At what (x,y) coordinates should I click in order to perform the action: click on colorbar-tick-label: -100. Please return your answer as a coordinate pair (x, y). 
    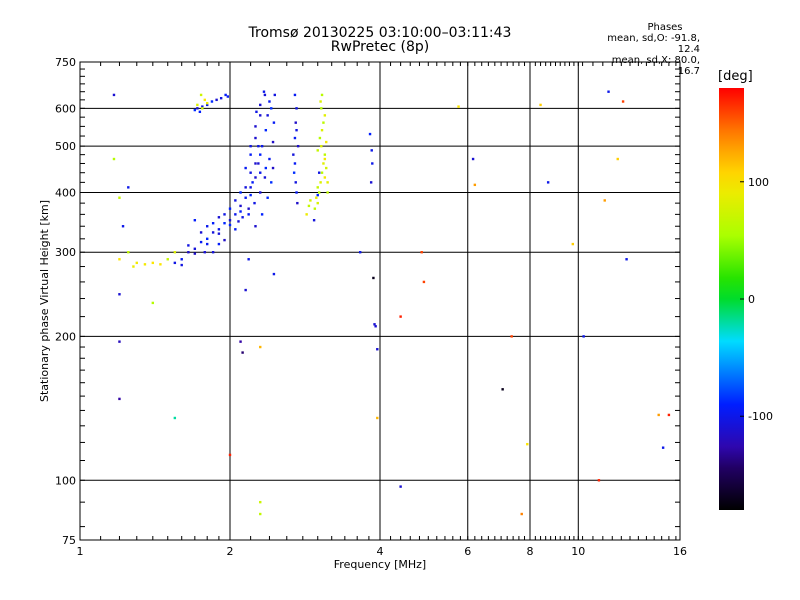
    Looking at the image, I should click on (760, 416).